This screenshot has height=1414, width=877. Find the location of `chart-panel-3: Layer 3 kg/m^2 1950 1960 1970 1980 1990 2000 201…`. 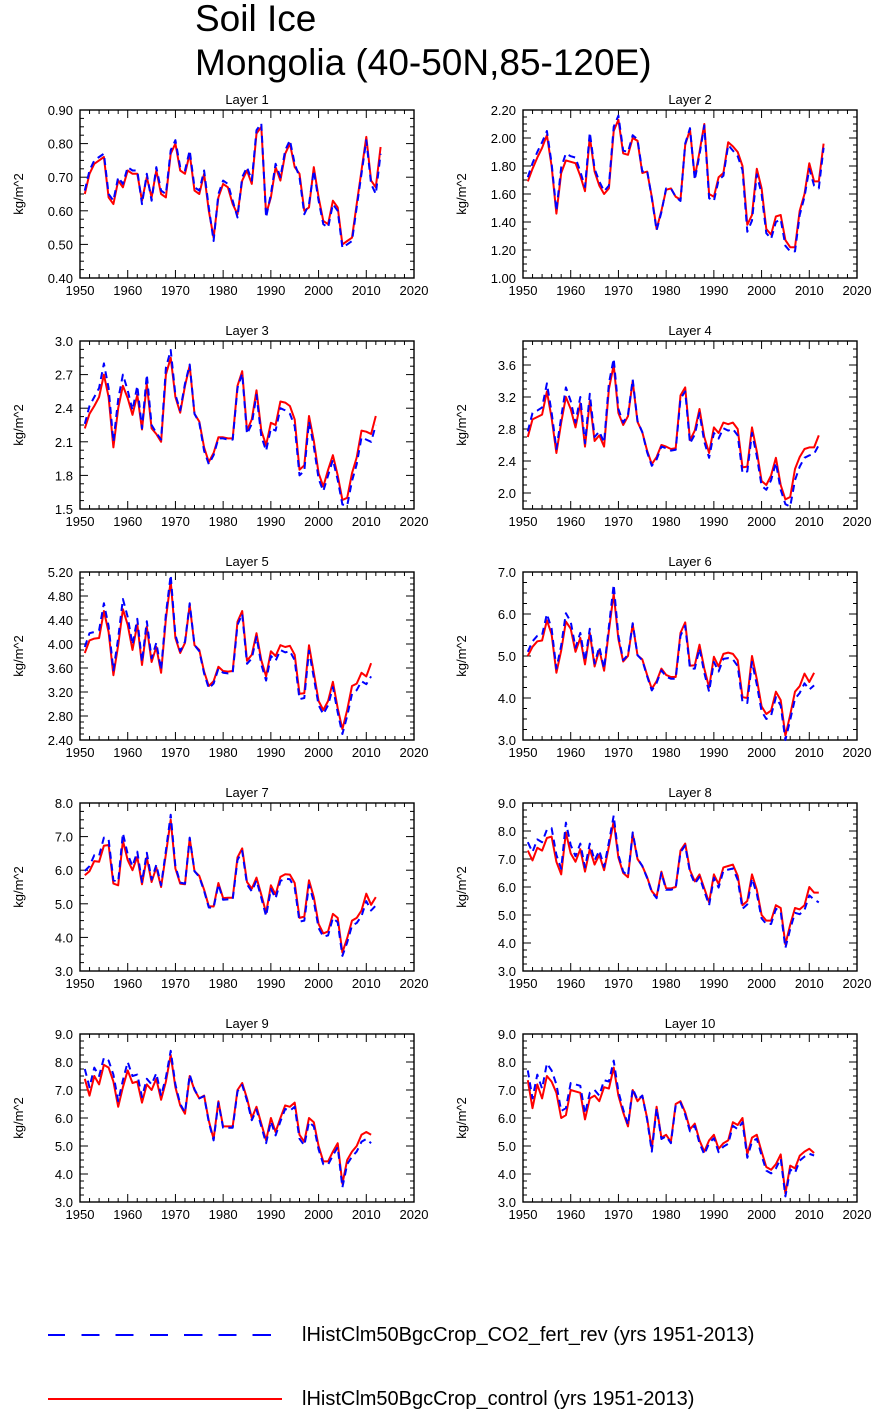

chart-panel-3: Layer 3 kg/m^2 1950 1960 1970 1980 1990 2000 201… is located at coordinates (219, 426).